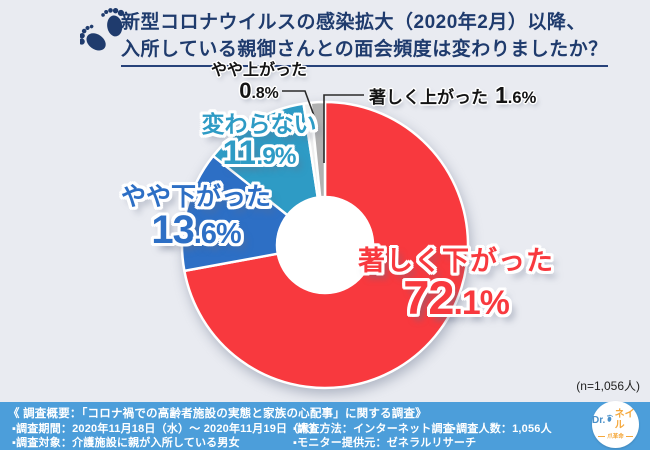  Describe the element at coordinates (610, 418) in the screenshot. I see `logo-foot-icon` at that location.